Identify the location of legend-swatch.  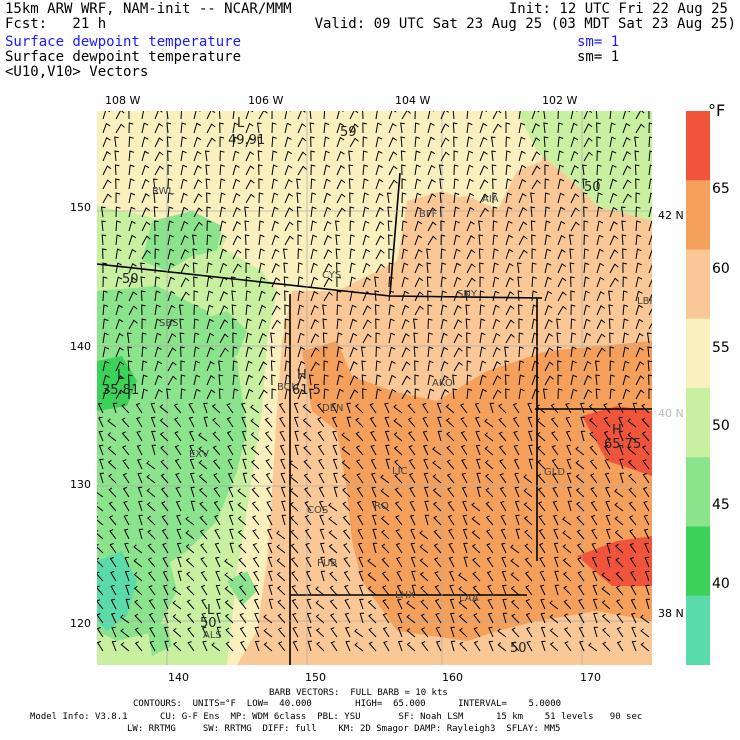
(698, 353).